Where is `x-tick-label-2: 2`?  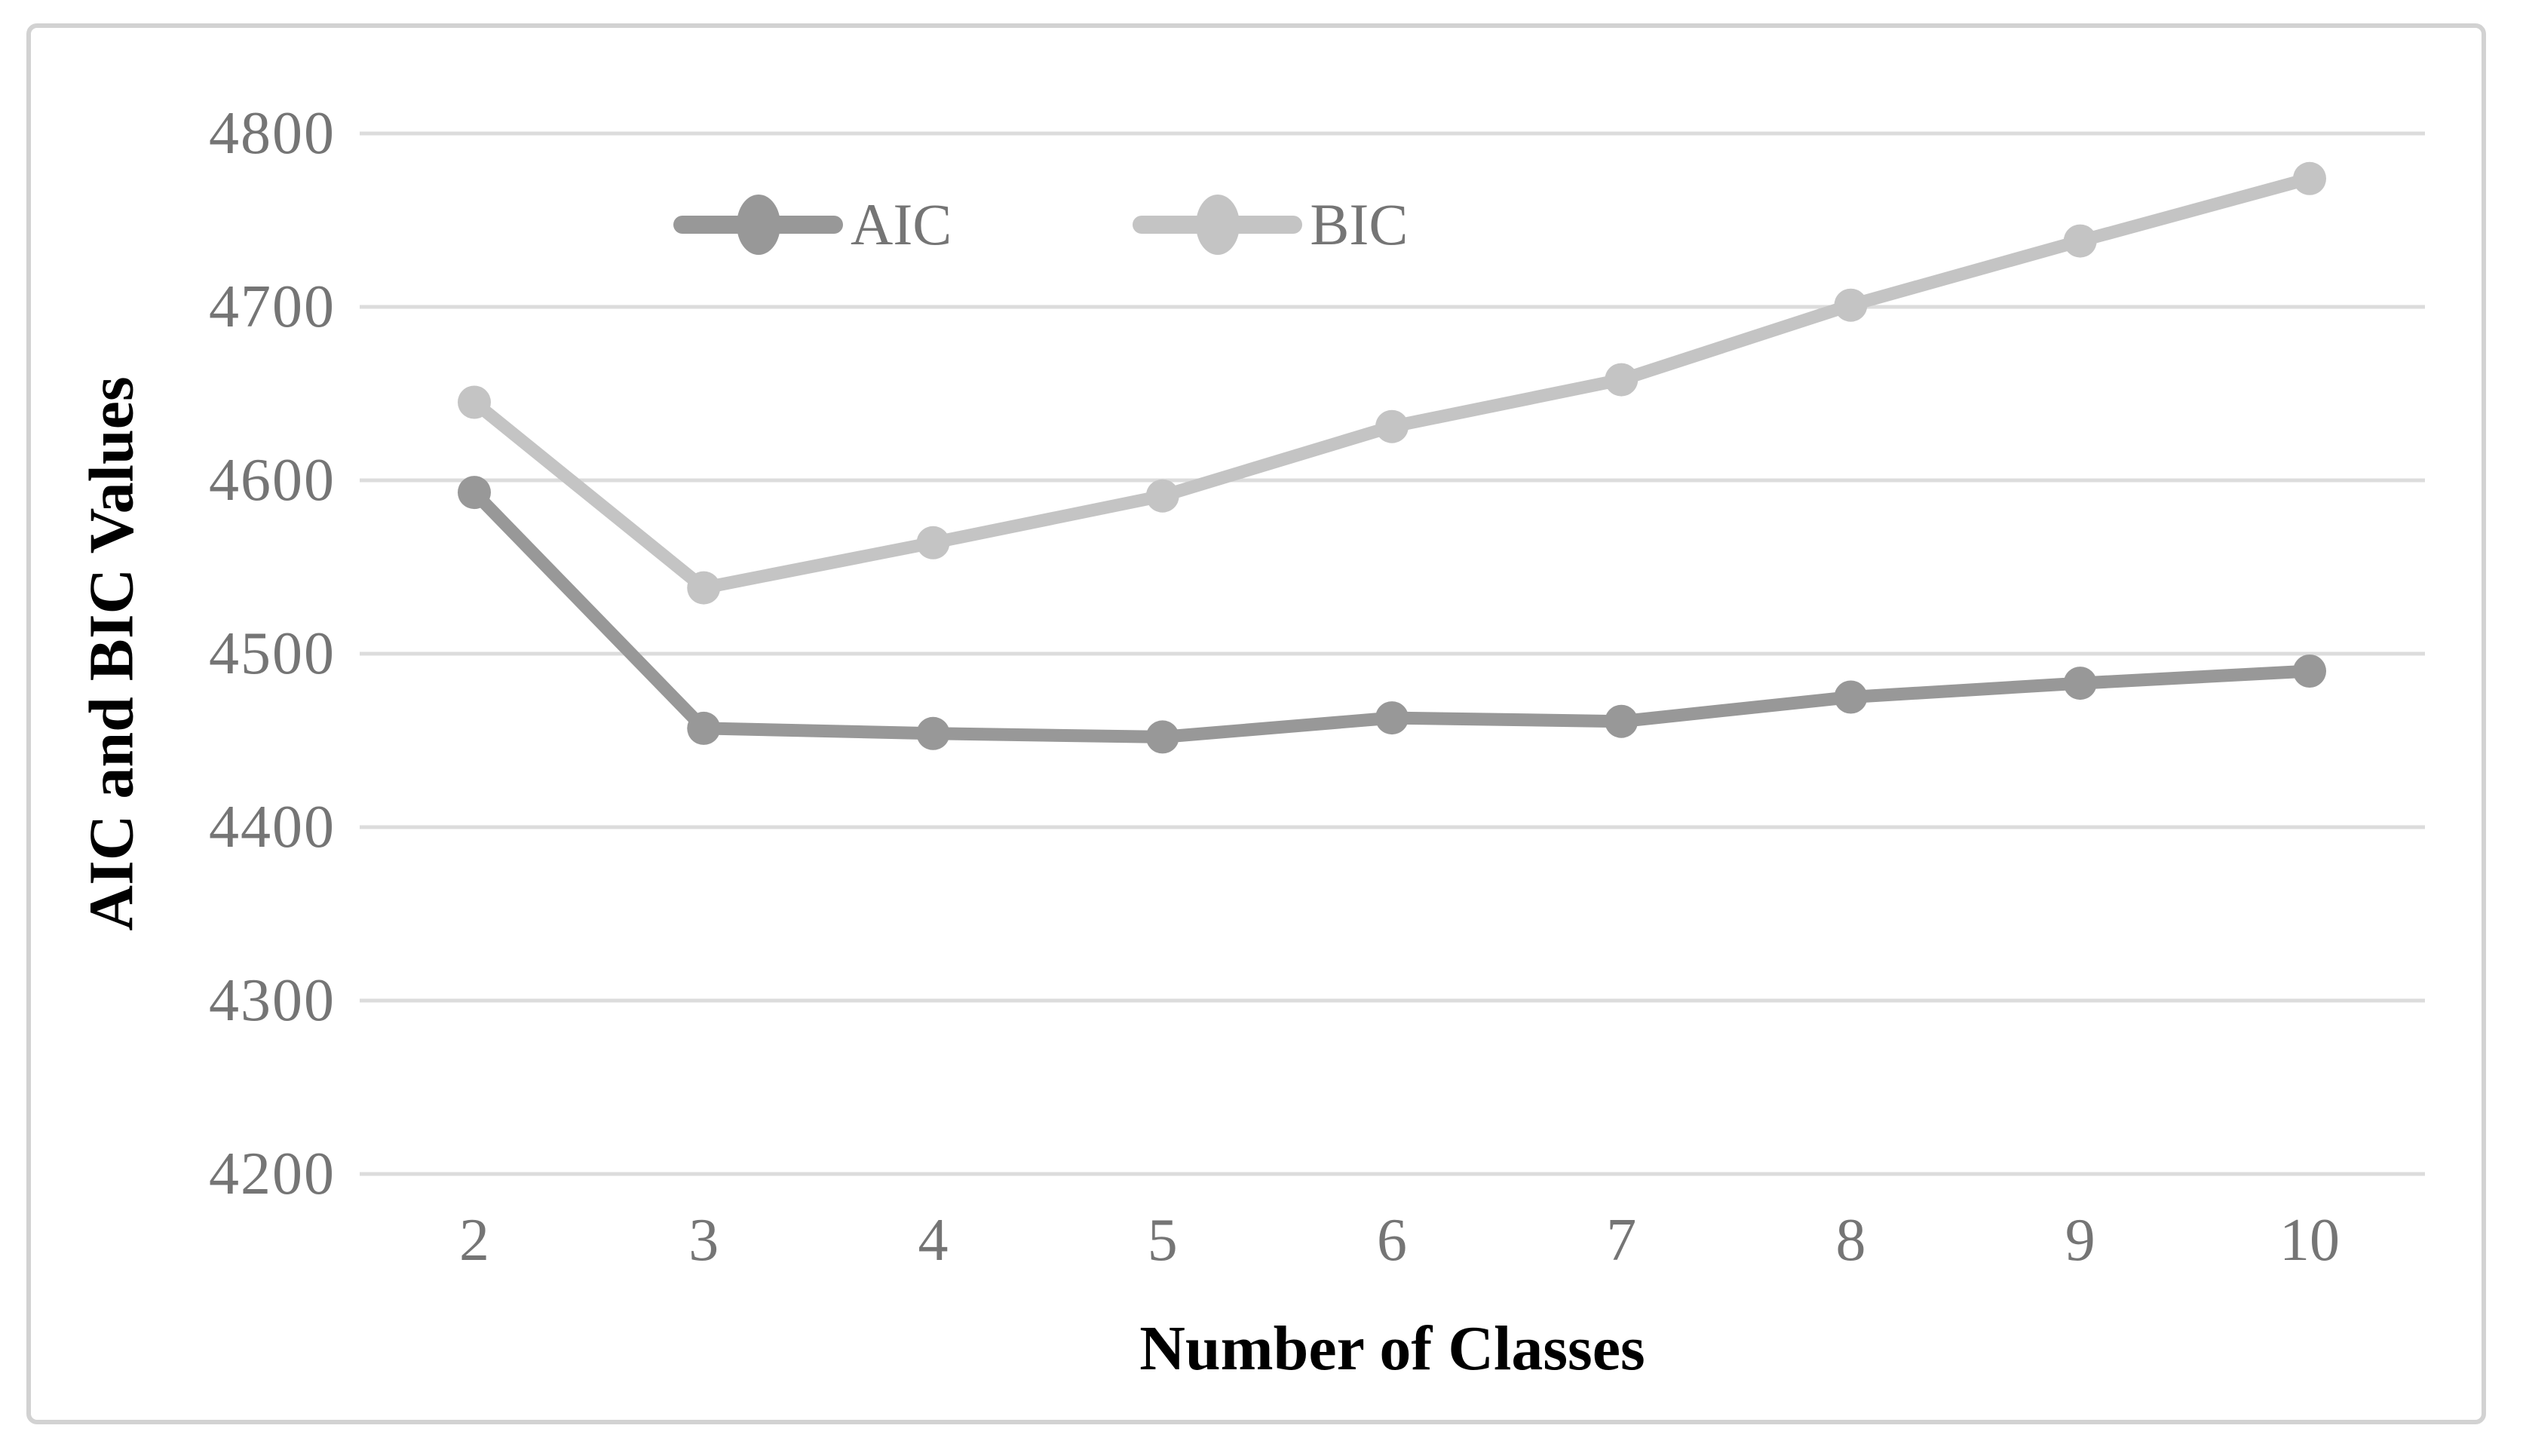
x-tick-label-2: 2 is located at coordinates (474, 1240).